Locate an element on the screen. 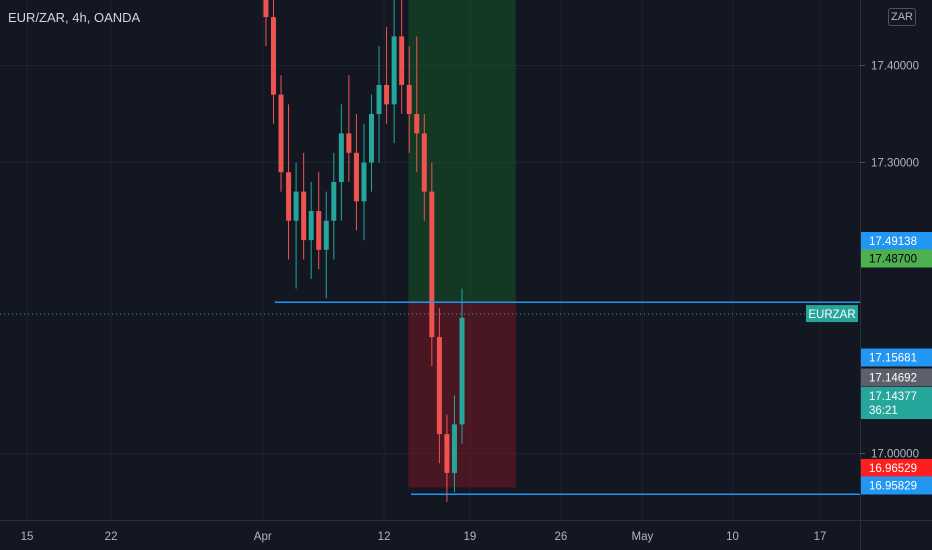  price-tag: 17.14692 is located at coordinates (896, 377).